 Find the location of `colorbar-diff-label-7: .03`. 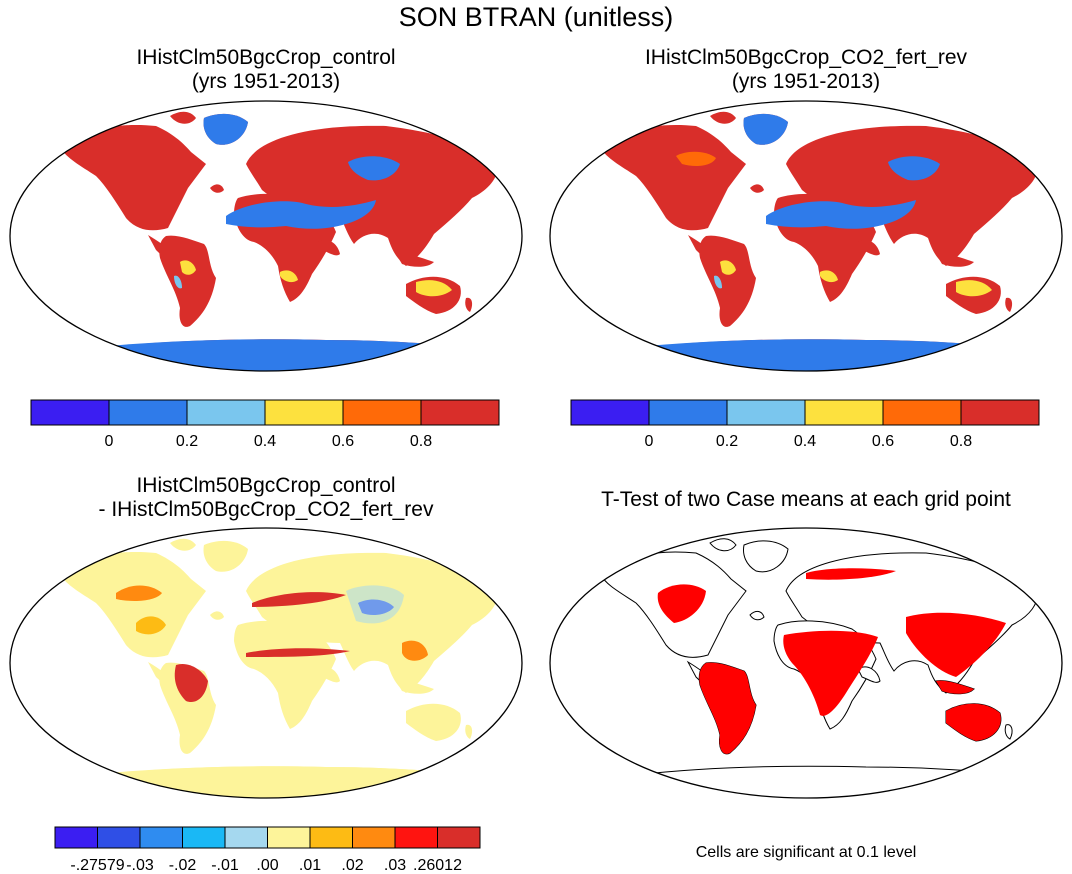

colorbar-diff-label-7: .03 is located at coordinates (395, 865).